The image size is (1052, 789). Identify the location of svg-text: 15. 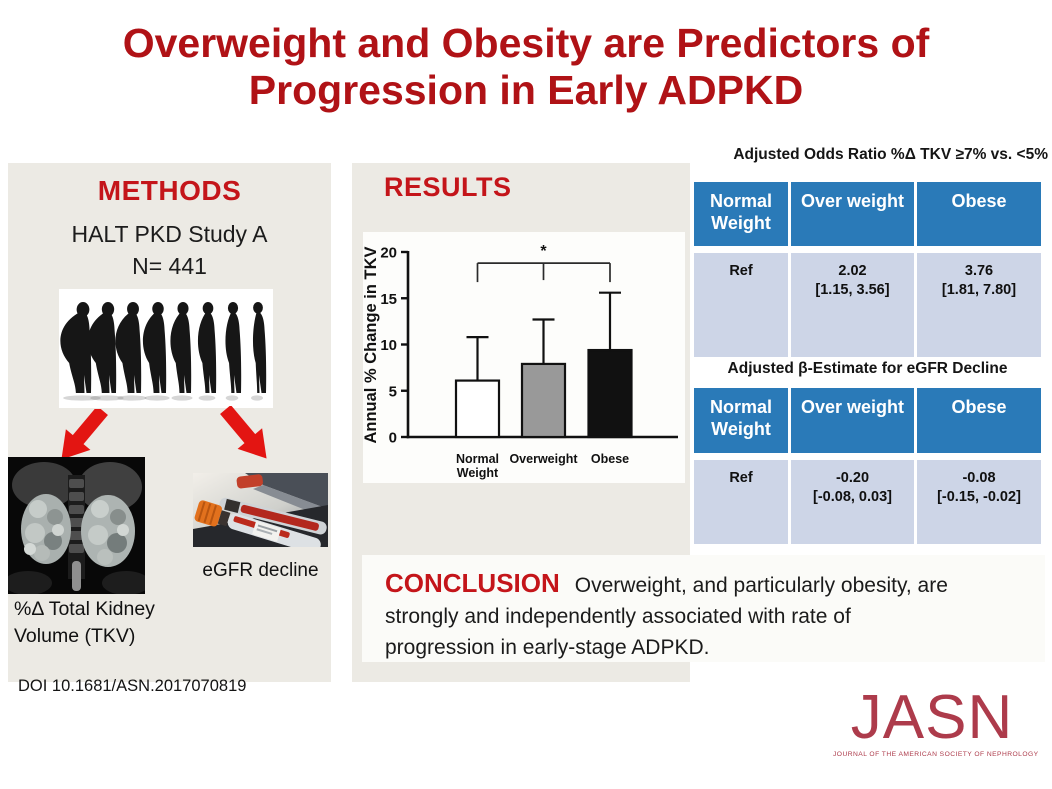
(388, 299).